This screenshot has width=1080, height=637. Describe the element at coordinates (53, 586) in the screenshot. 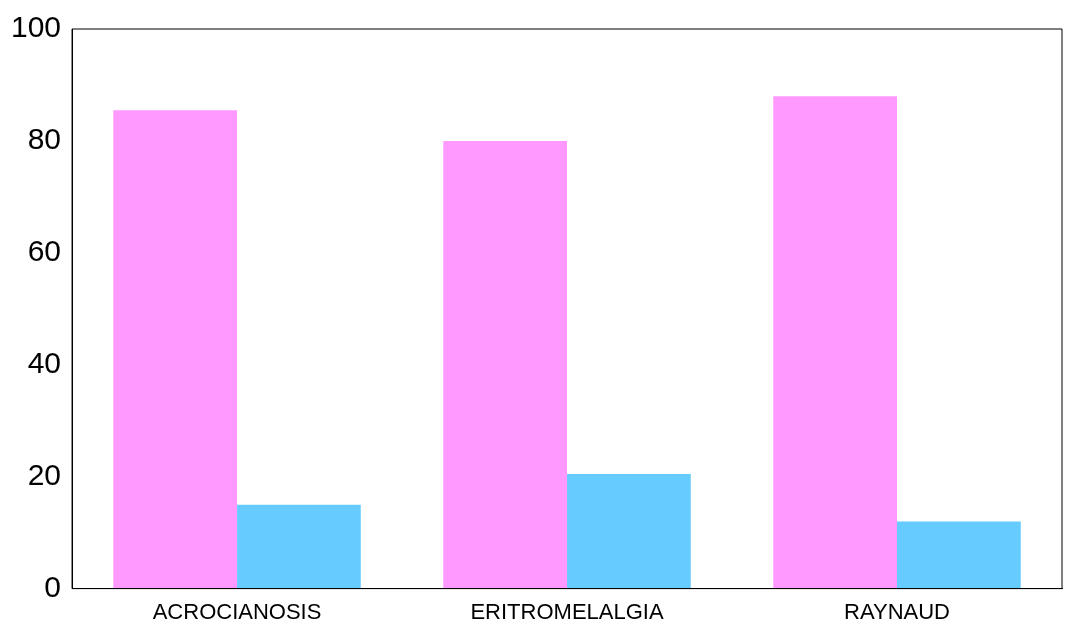

I see `y-tick-label: 0` at that location.